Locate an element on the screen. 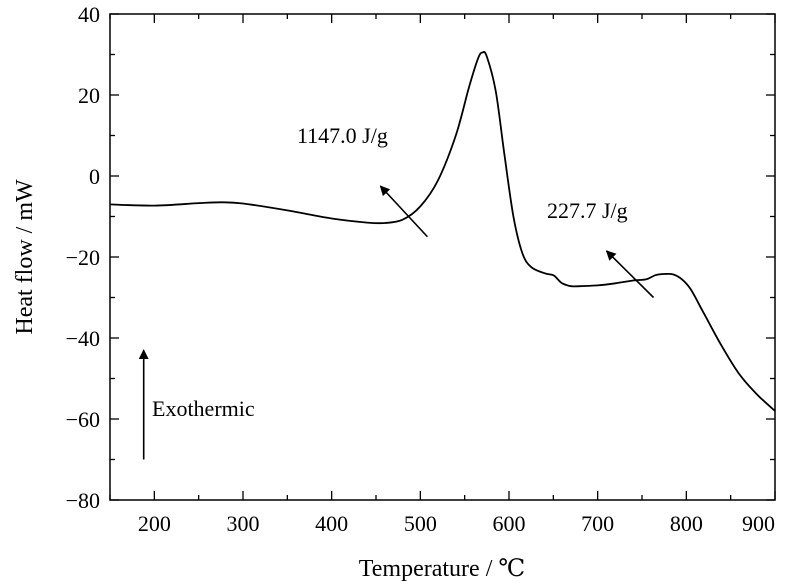 This screenshot has height=587, width=800. x-tick-label: 400 is located at coordinates (331, 523).